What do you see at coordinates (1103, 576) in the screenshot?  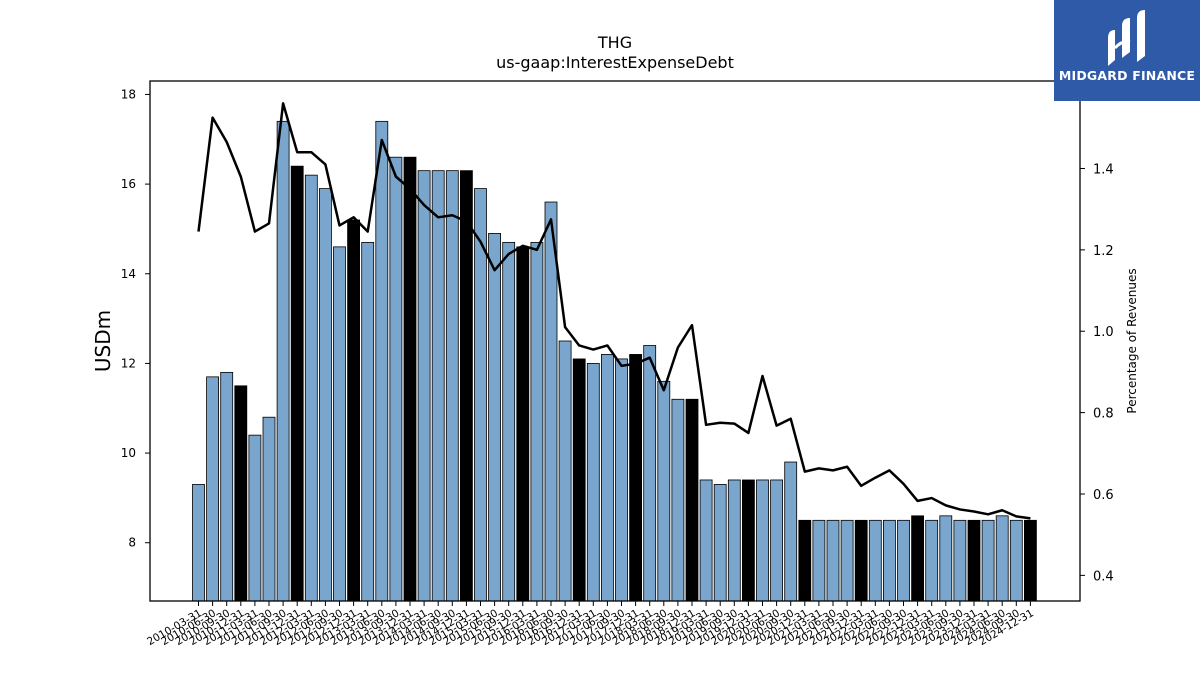 I see `y2-tick-label: 0.4` at bounding box center [1103, 576].